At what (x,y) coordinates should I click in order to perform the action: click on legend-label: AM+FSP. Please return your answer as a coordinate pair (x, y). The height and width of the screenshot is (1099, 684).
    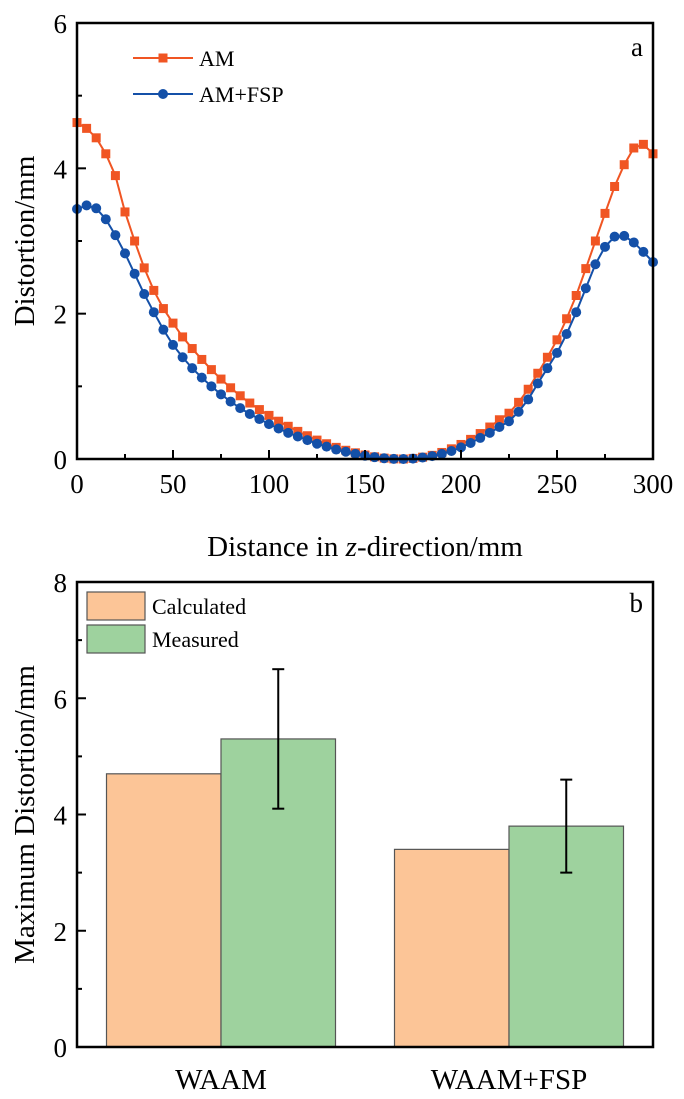
    Looking at the image, I should click on (241, 94).